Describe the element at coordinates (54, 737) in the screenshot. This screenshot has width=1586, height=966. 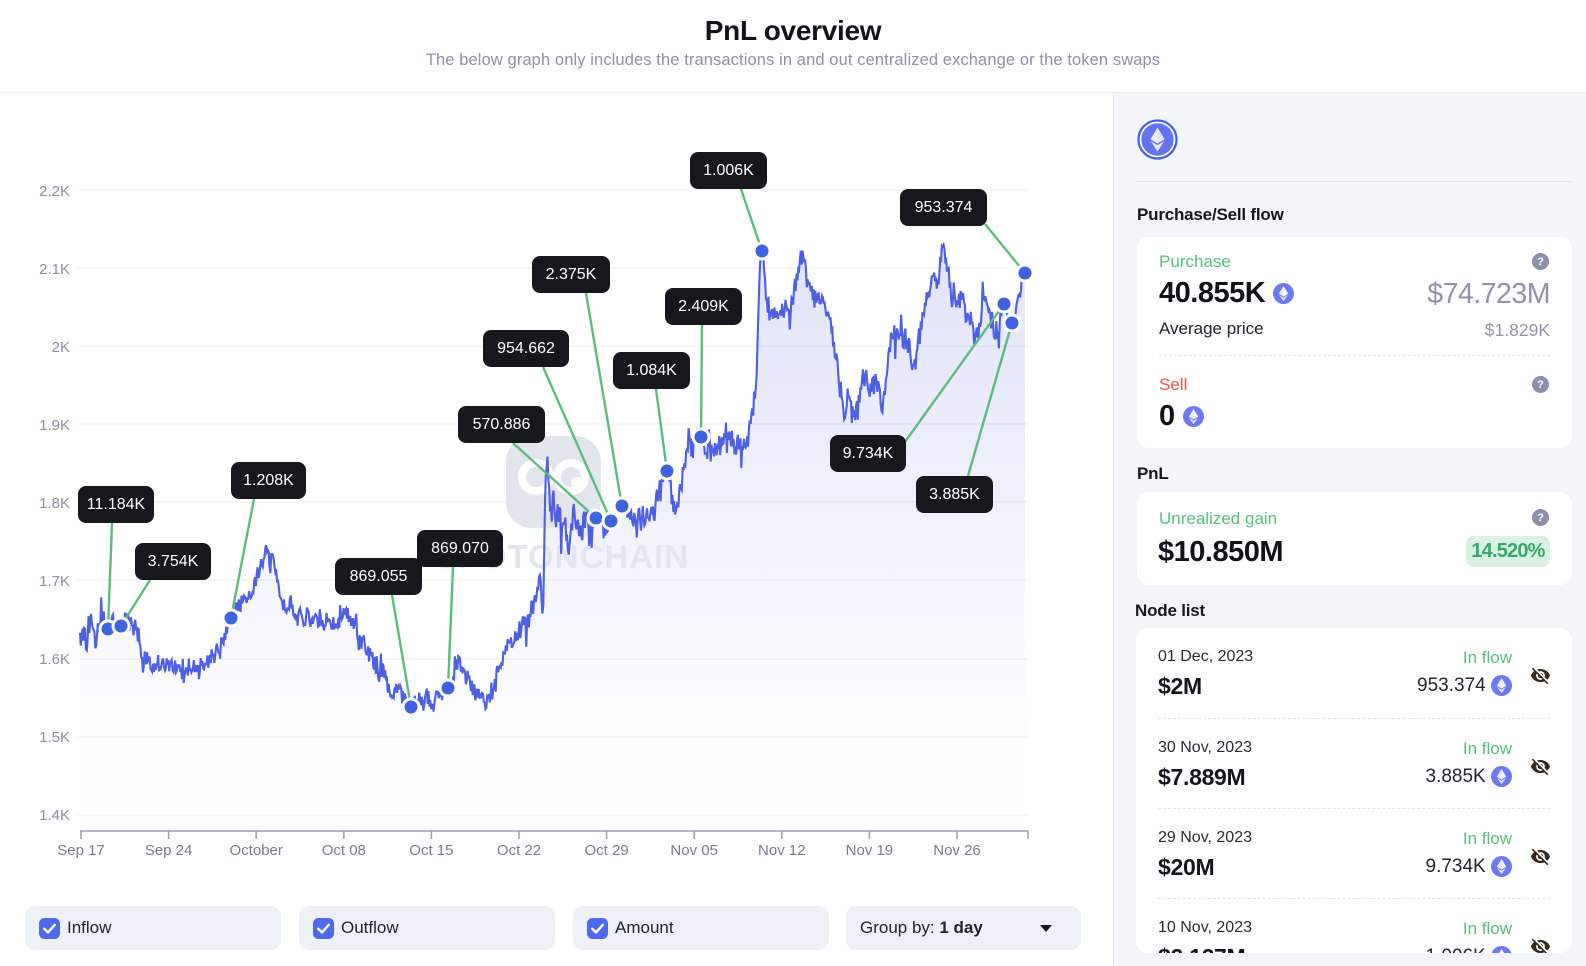
I see `svg-text: 1.5K` at that location.